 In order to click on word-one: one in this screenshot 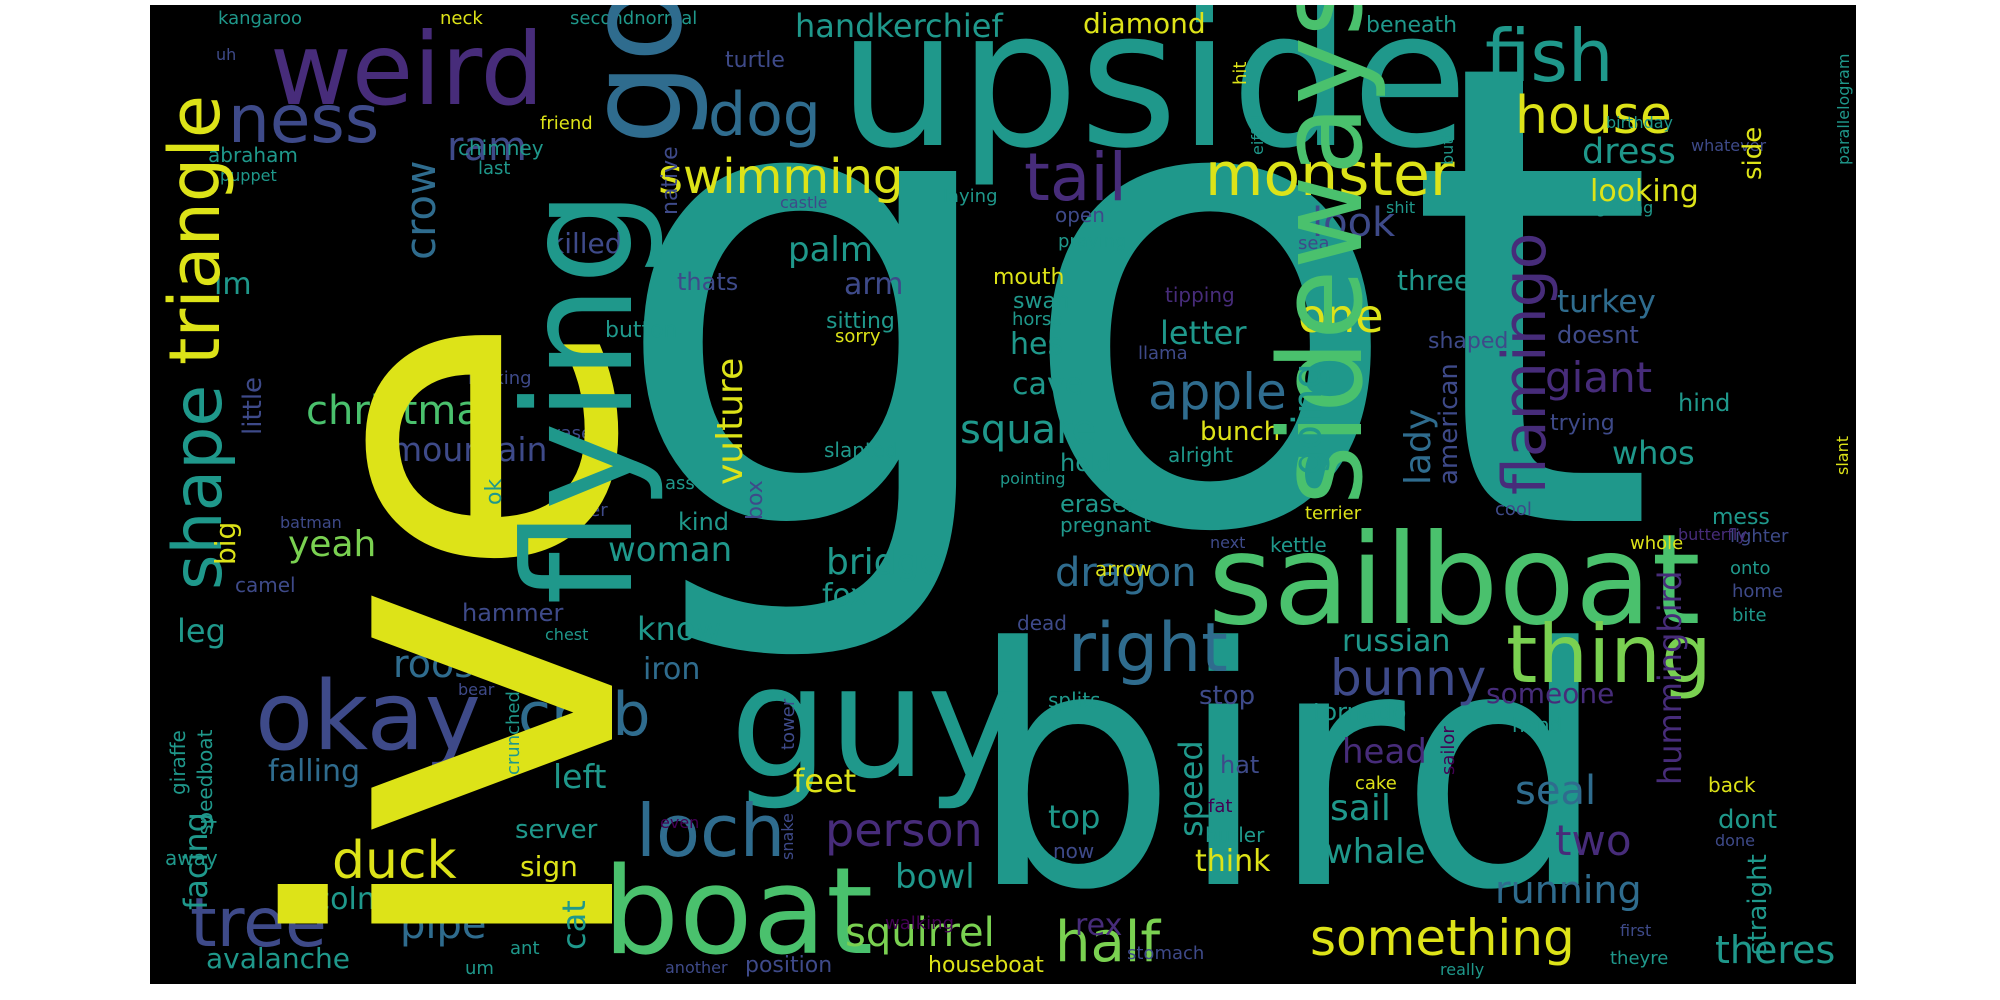, I will do `click(1341, 316)`.